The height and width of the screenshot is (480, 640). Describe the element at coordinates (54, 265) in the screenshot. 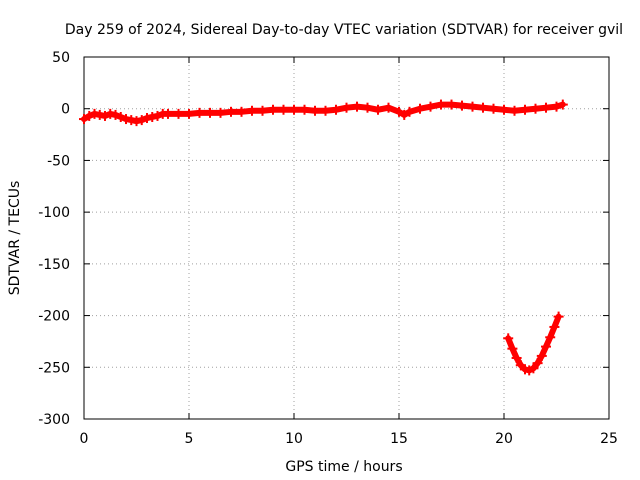

I see `y-tick-label: -150` at that location.